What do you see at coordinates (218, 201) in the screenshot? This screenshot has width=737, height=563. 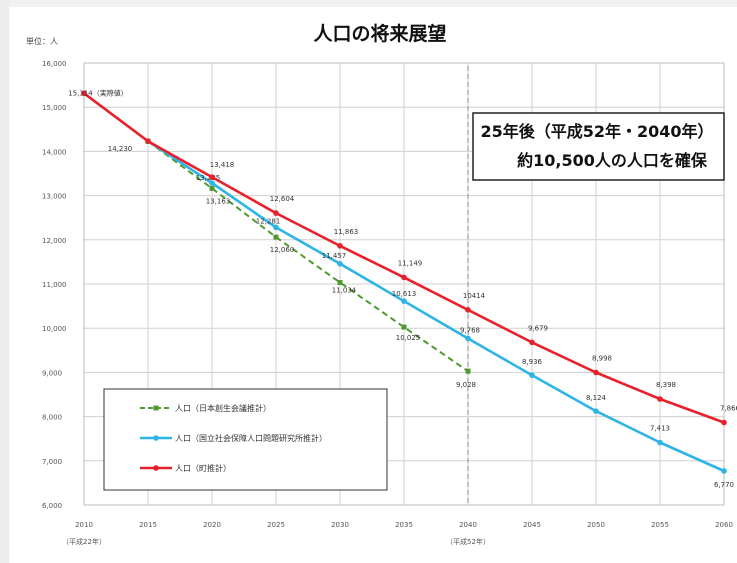 I see `data-label: 13,163` at bounding box center [218, 201].